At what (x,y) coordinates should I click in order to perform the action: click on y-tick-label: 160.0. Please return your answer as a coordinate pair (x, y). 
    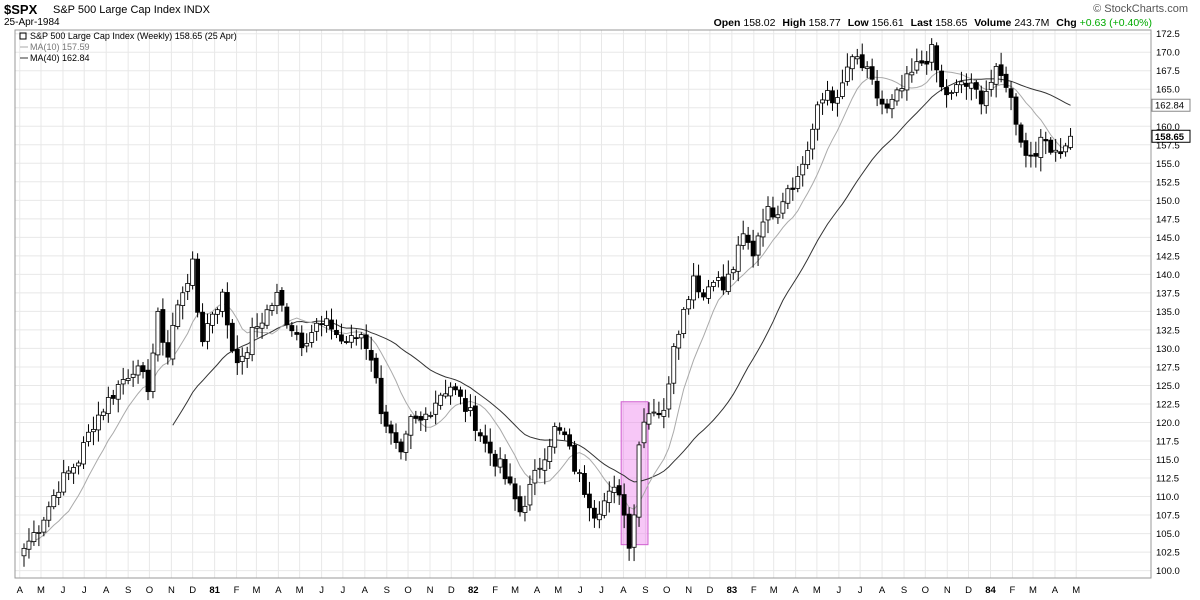
    Looking at the image, I should click on (1168, 127).